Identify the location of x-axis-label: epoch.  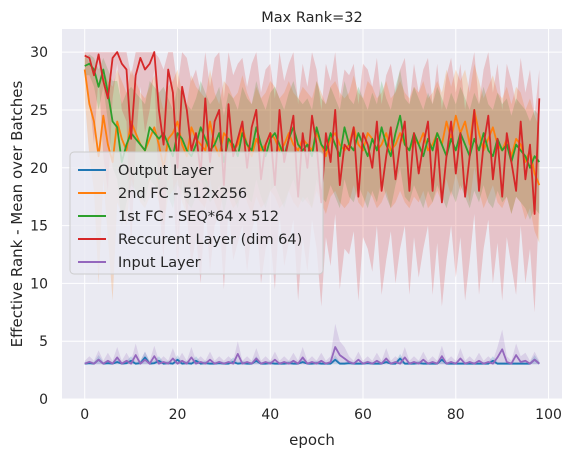
(312, 440).